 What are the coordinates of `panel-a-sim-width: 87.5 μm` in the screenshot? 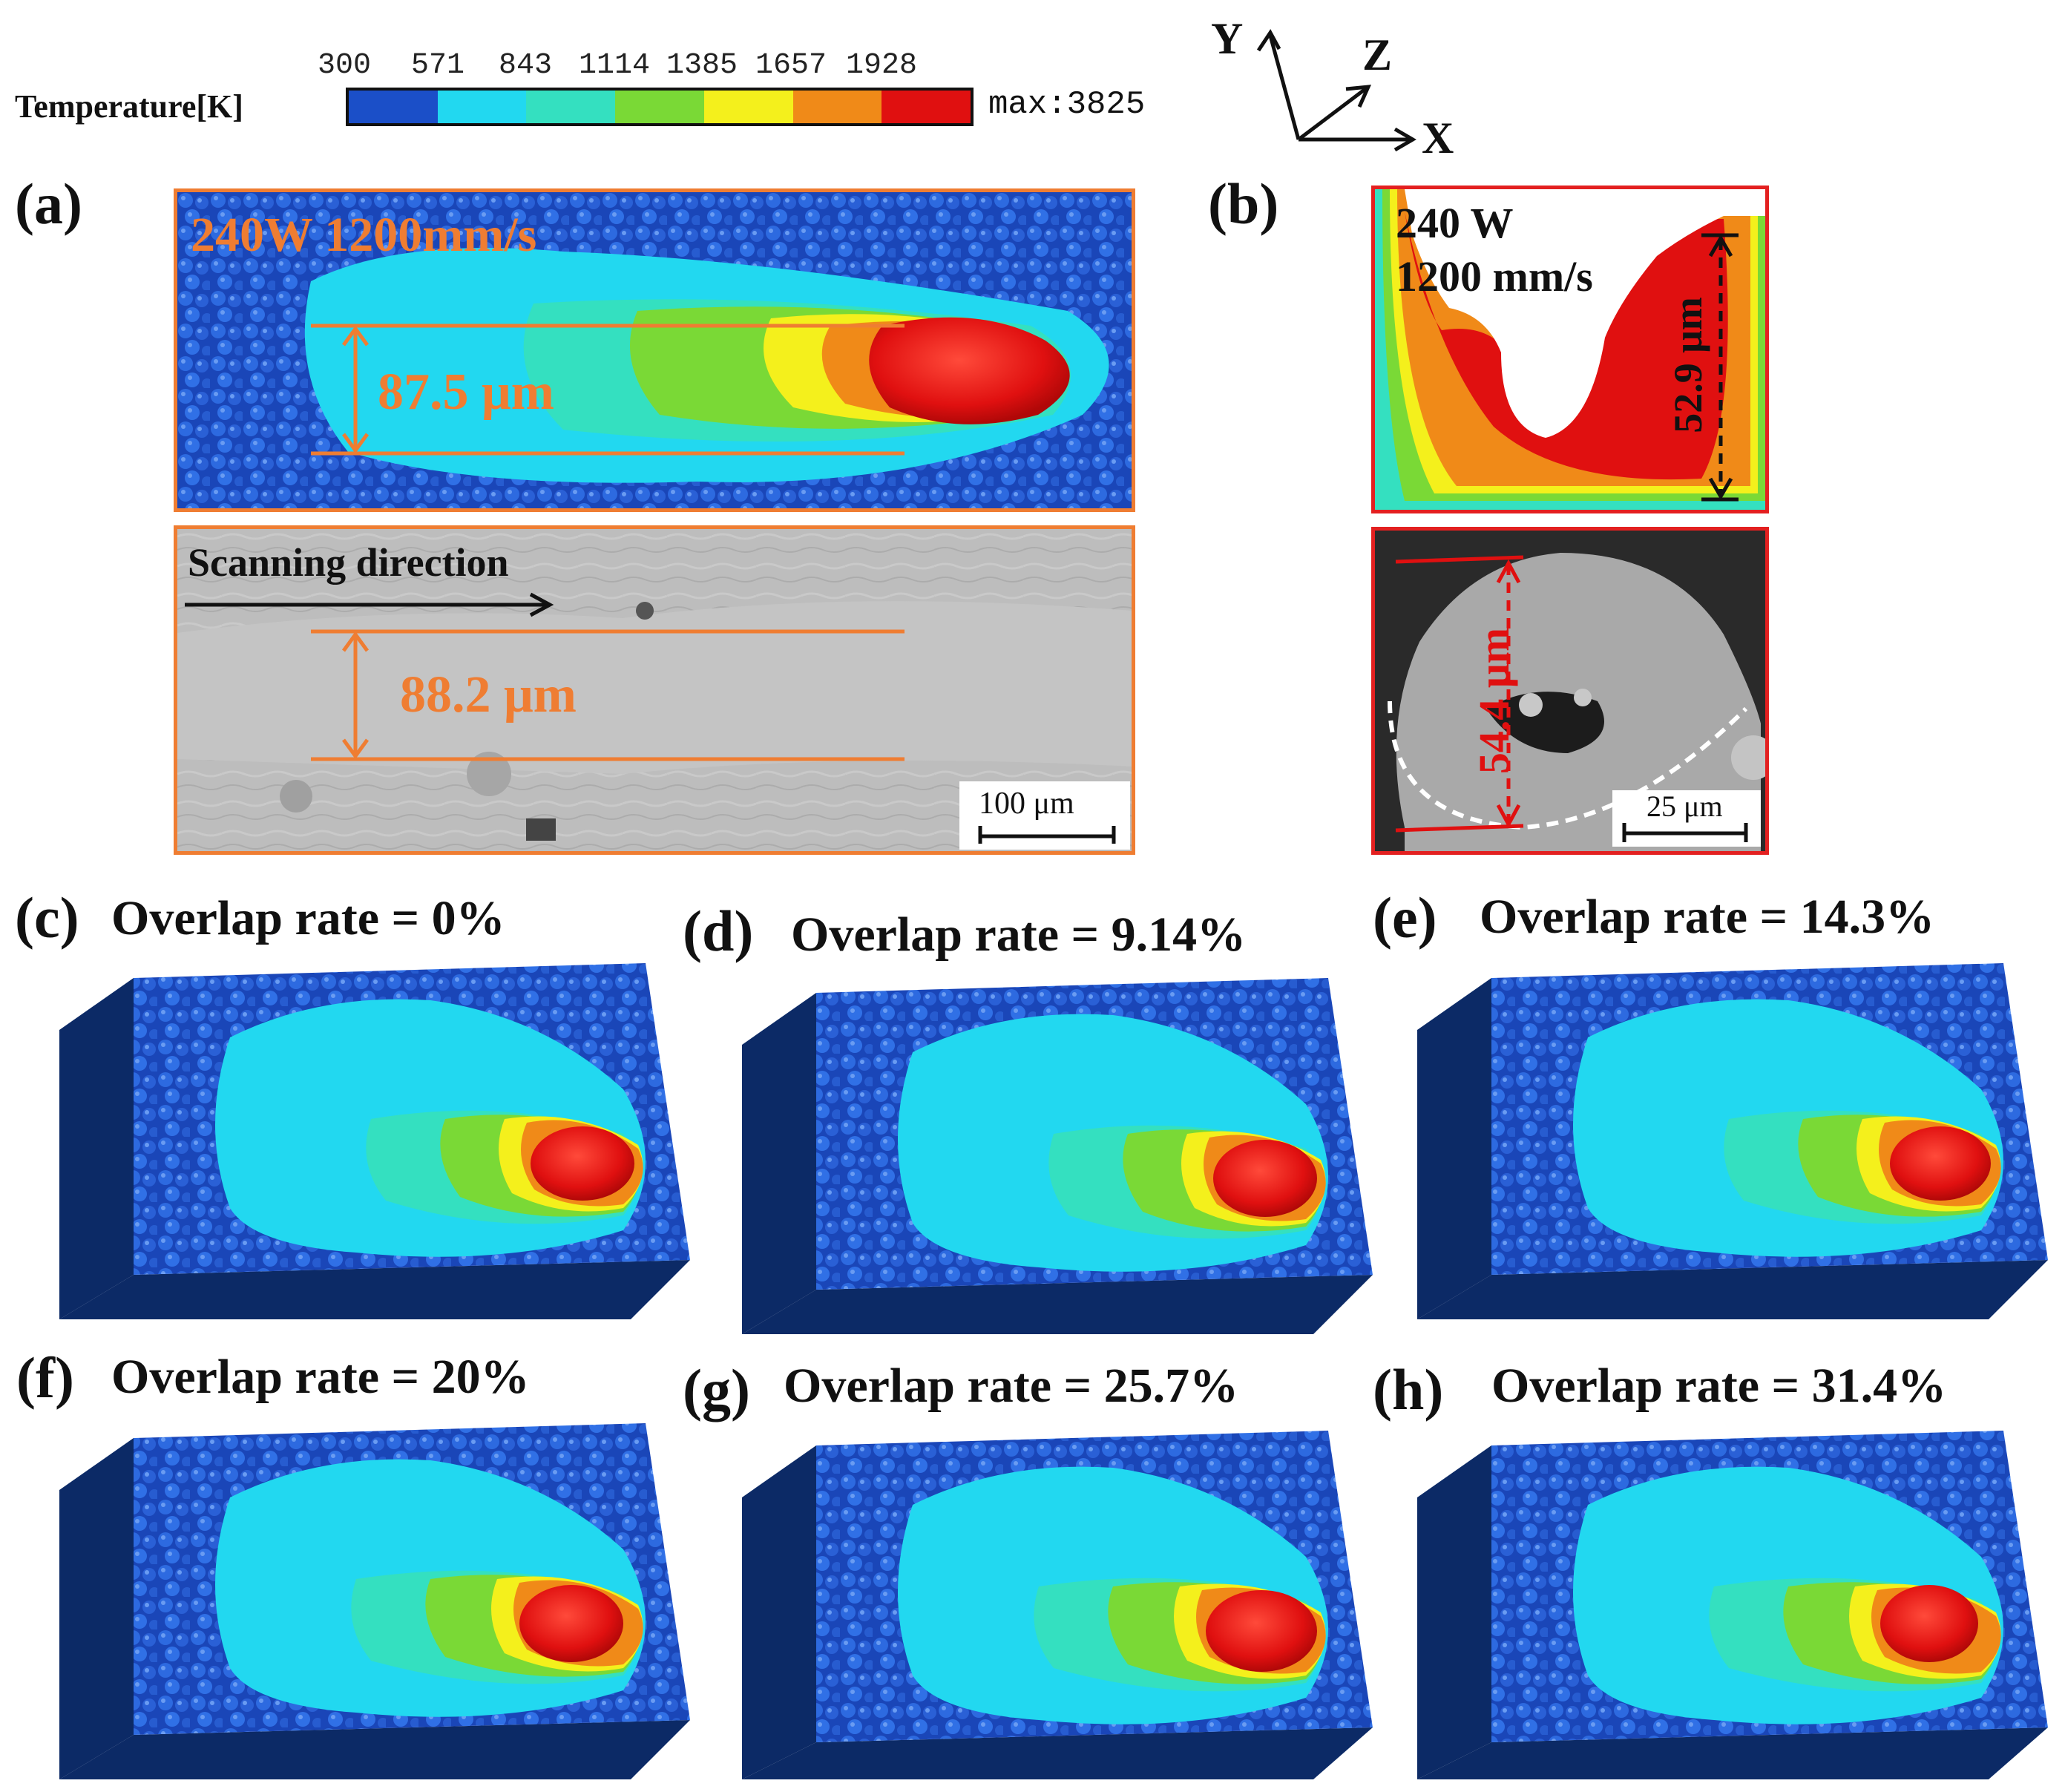 It's located at (466, 392).